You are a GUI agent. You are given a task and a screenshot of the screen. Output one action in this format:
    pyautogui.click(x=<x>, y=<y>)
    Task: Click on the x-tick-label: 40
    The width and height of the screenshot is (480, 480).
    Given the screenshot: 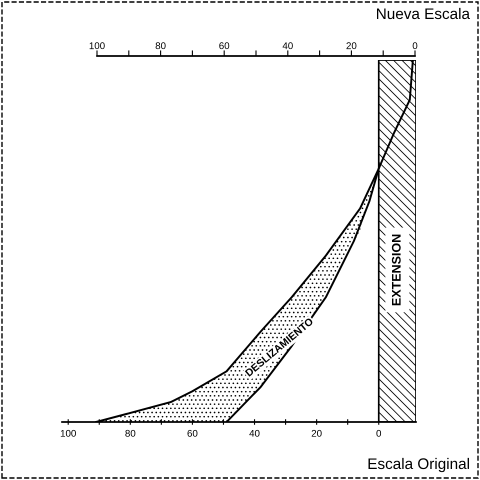 What is the action you would take?
    pyautogui.click(x=254, y=433)
    